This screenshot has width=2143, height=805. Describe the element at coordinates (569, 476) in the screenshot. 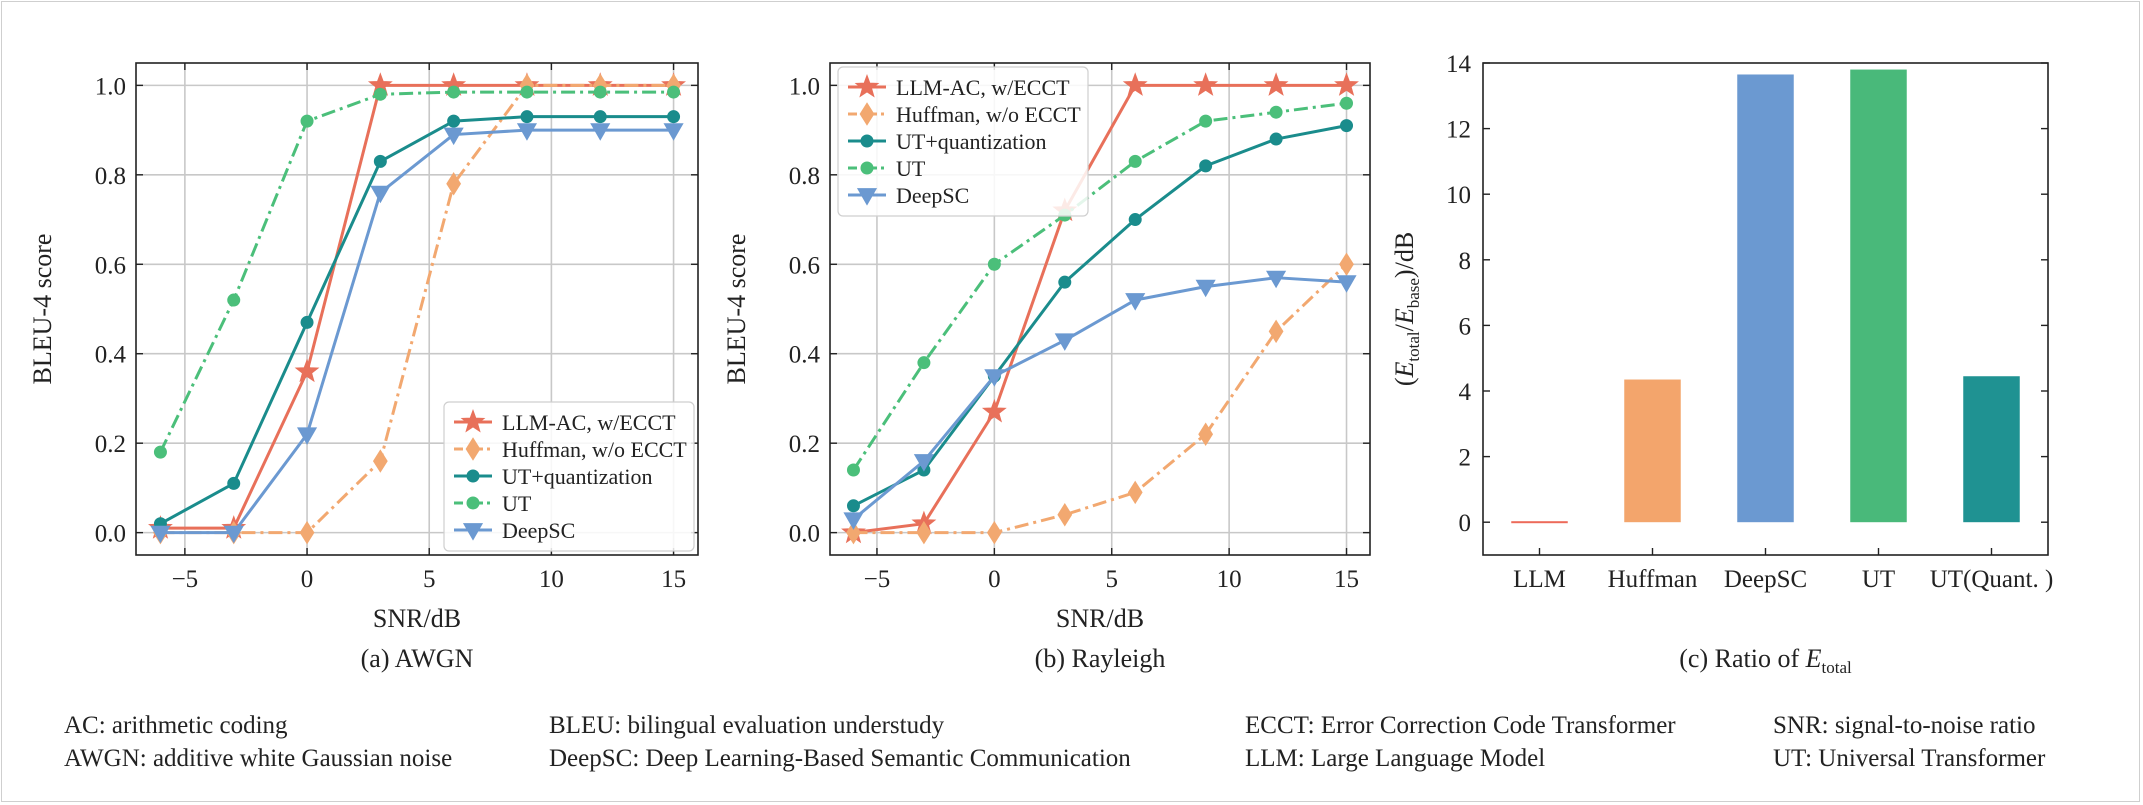

I see `legend-box` at that location.